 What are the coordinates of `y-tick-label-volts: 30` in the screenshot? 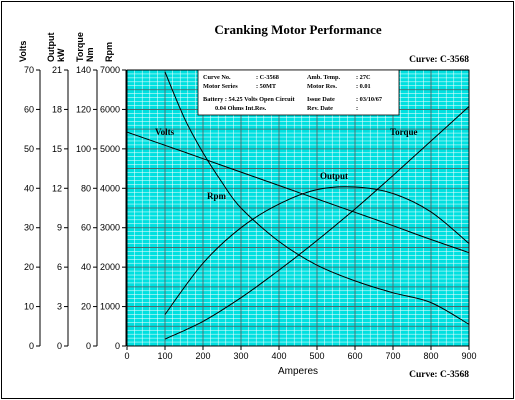 It's located at (29, 228).